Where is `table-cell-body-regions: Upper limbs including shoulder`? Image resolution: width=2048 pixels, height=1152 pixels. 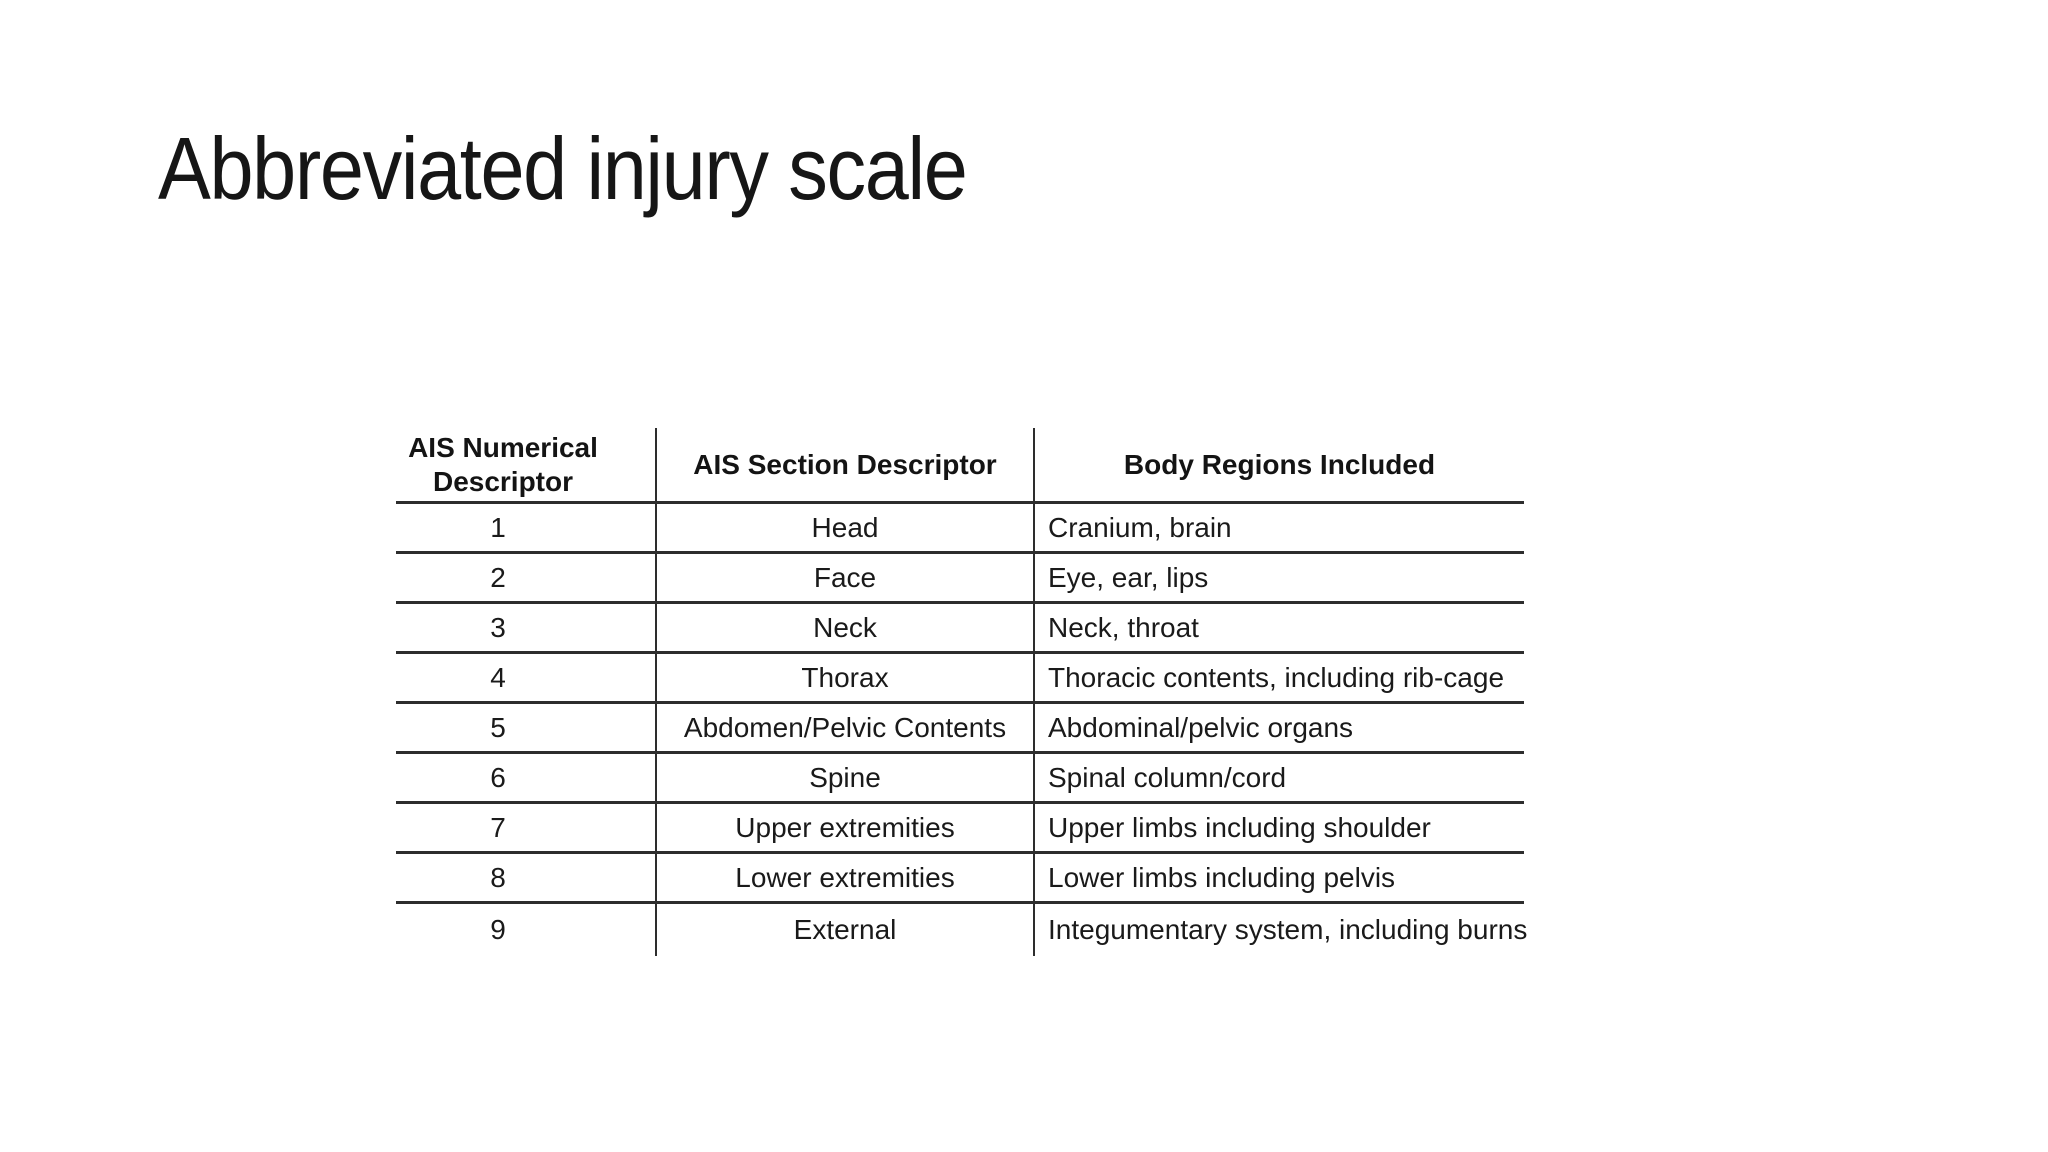 table-cell-body-regions: Upper limbs including shoulder is located at coordinates (1279, 828).